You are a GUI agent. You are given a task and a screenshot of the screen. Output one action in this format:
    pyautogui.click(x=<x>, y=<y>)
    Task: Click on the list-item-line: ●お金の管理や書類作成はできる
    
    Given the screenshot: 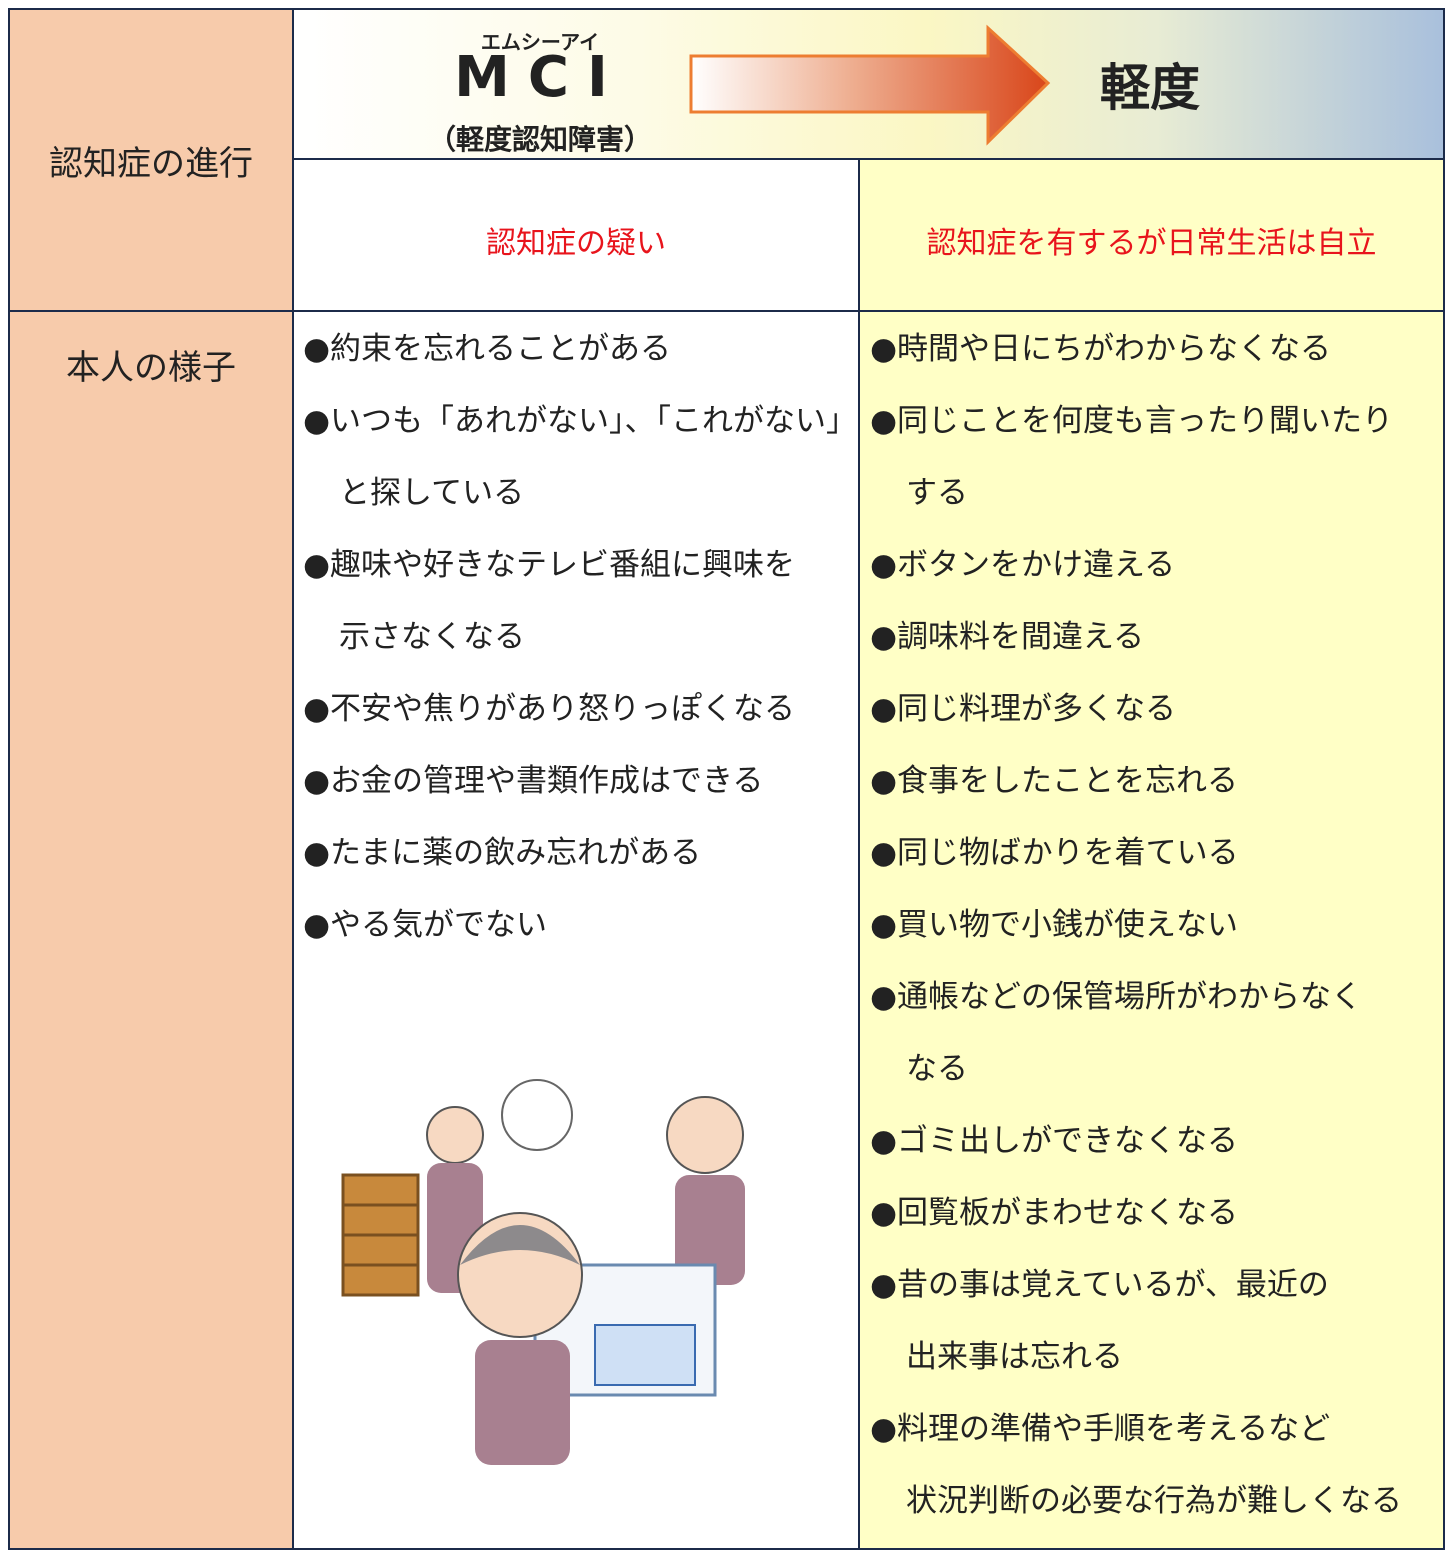 What is the action you would take?
    pyautogui.click(x=533, y=781)
    